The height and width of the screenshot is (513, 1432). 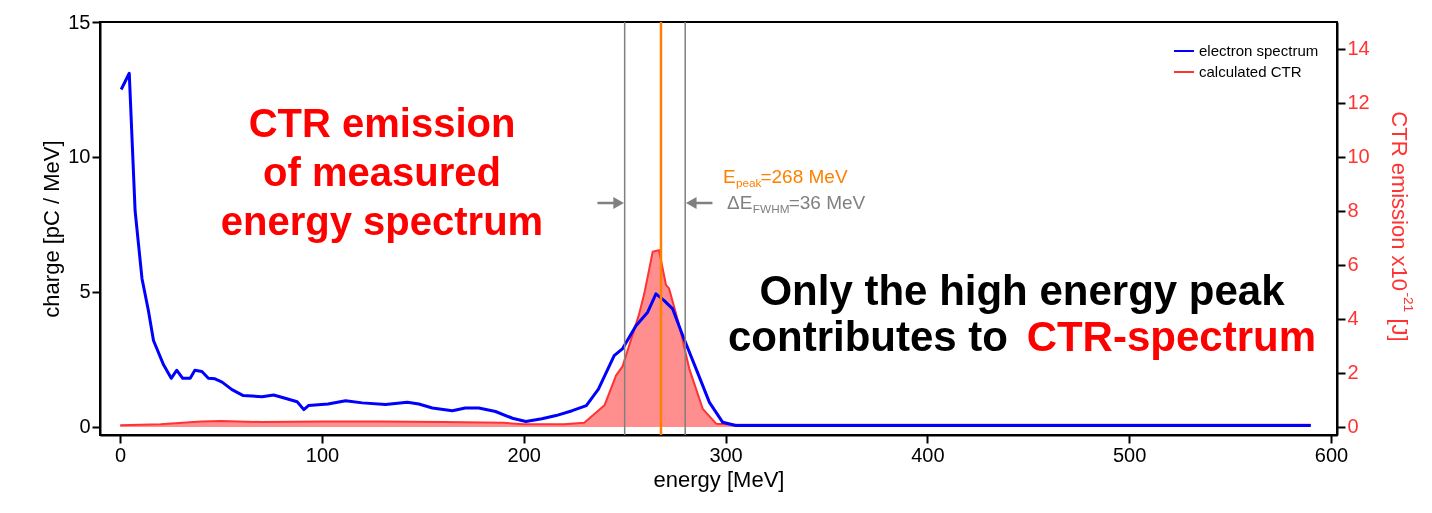 What do you see at coordinates (1358, 48) in the screenshot?
I see `y2-tick-label: 14` at bounding box center [1358, 48].